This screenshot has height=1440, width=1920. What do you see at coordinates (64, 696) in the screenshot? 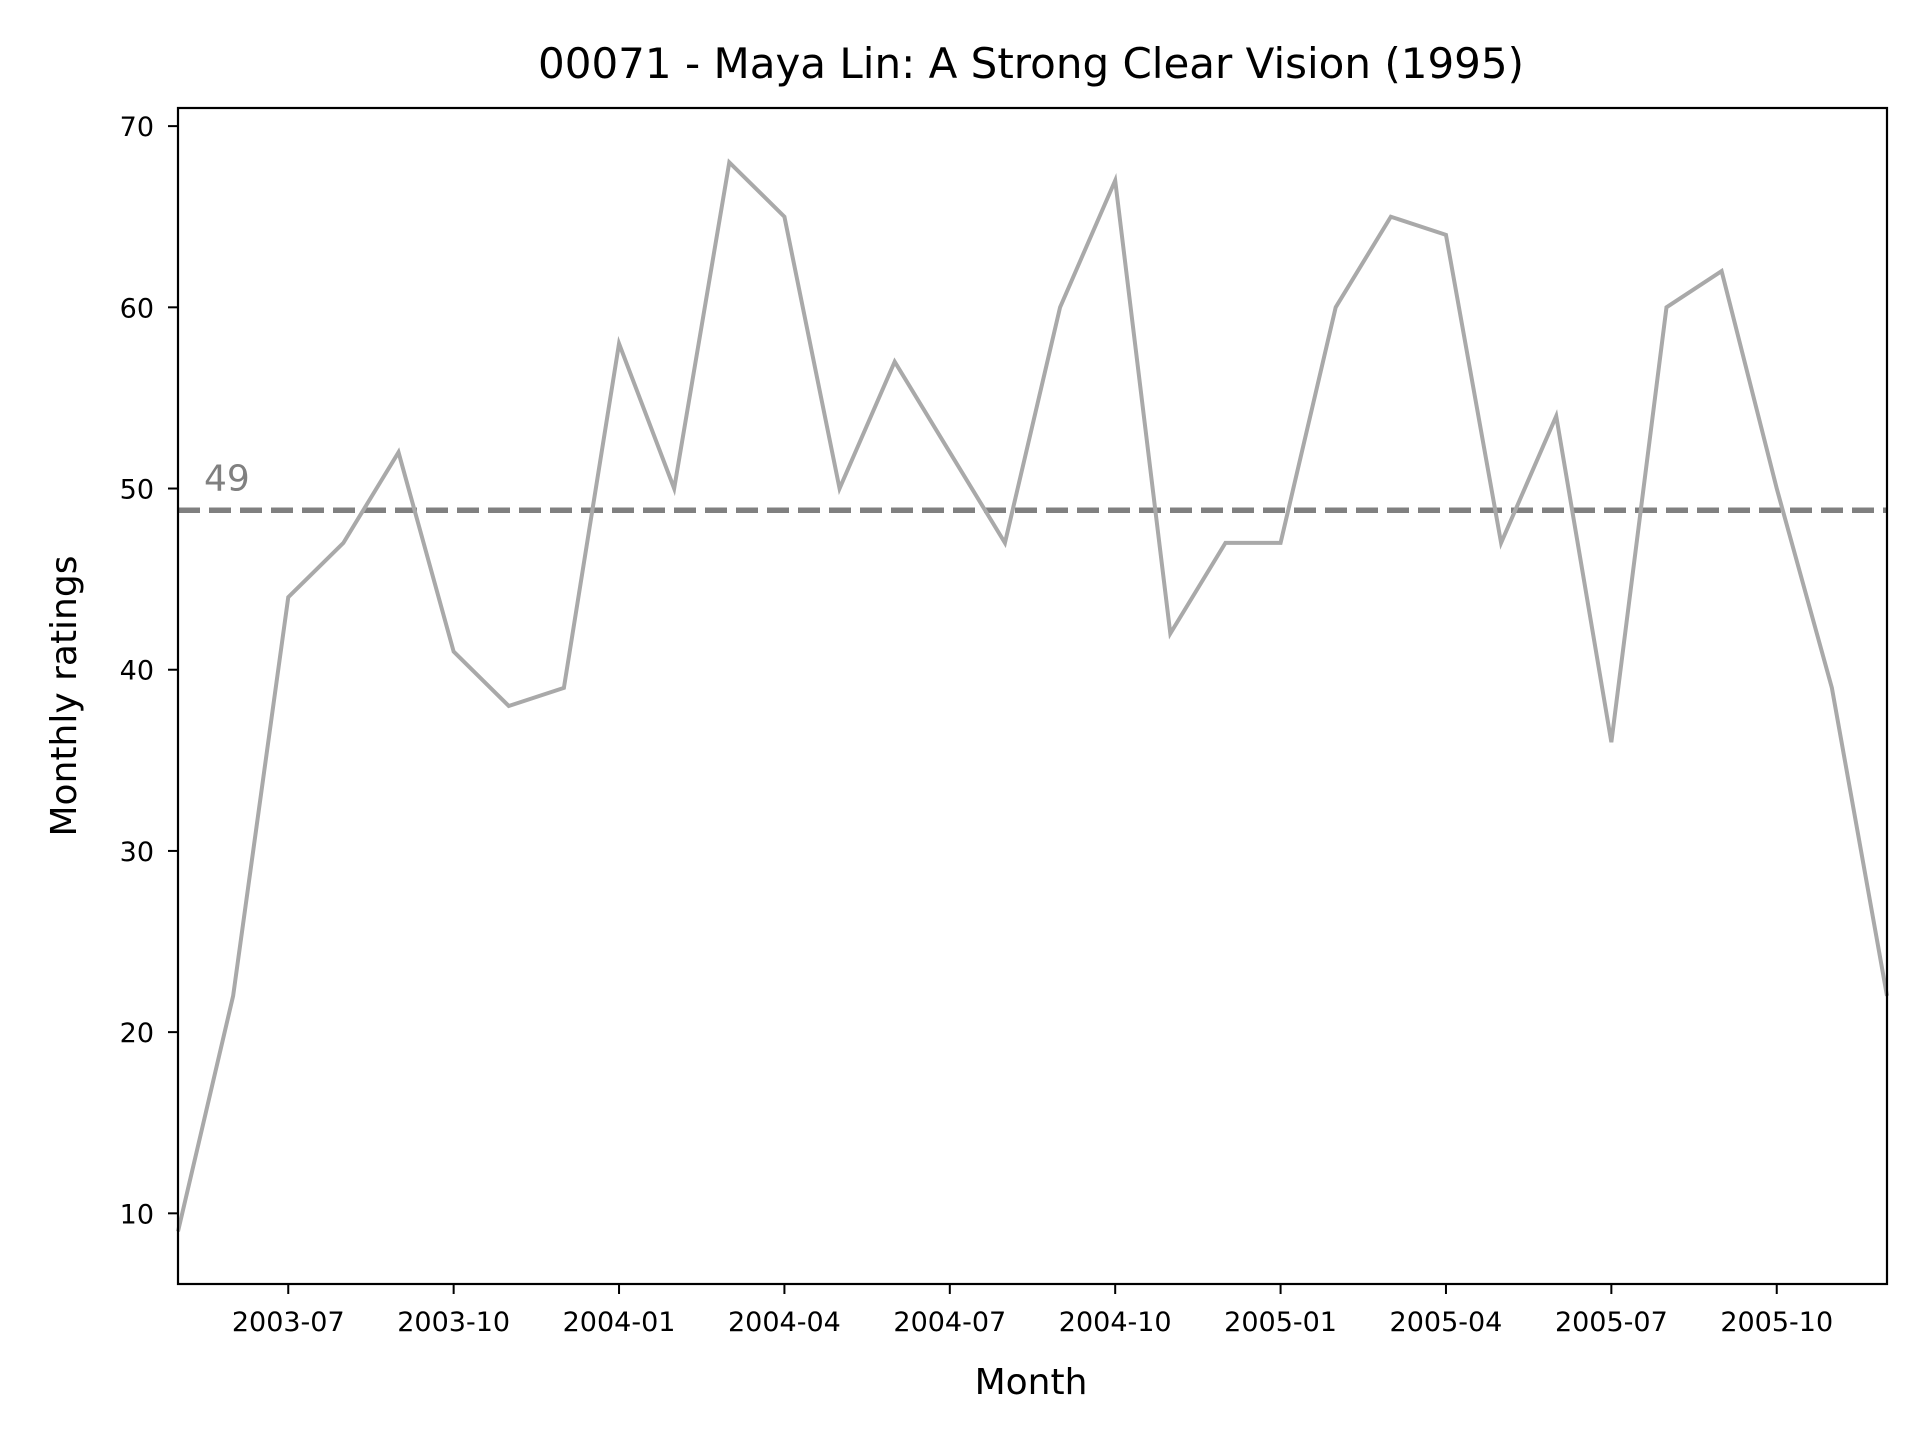
I see `y-axis-label: Monthly ratings` at bounding box center [64, 696].